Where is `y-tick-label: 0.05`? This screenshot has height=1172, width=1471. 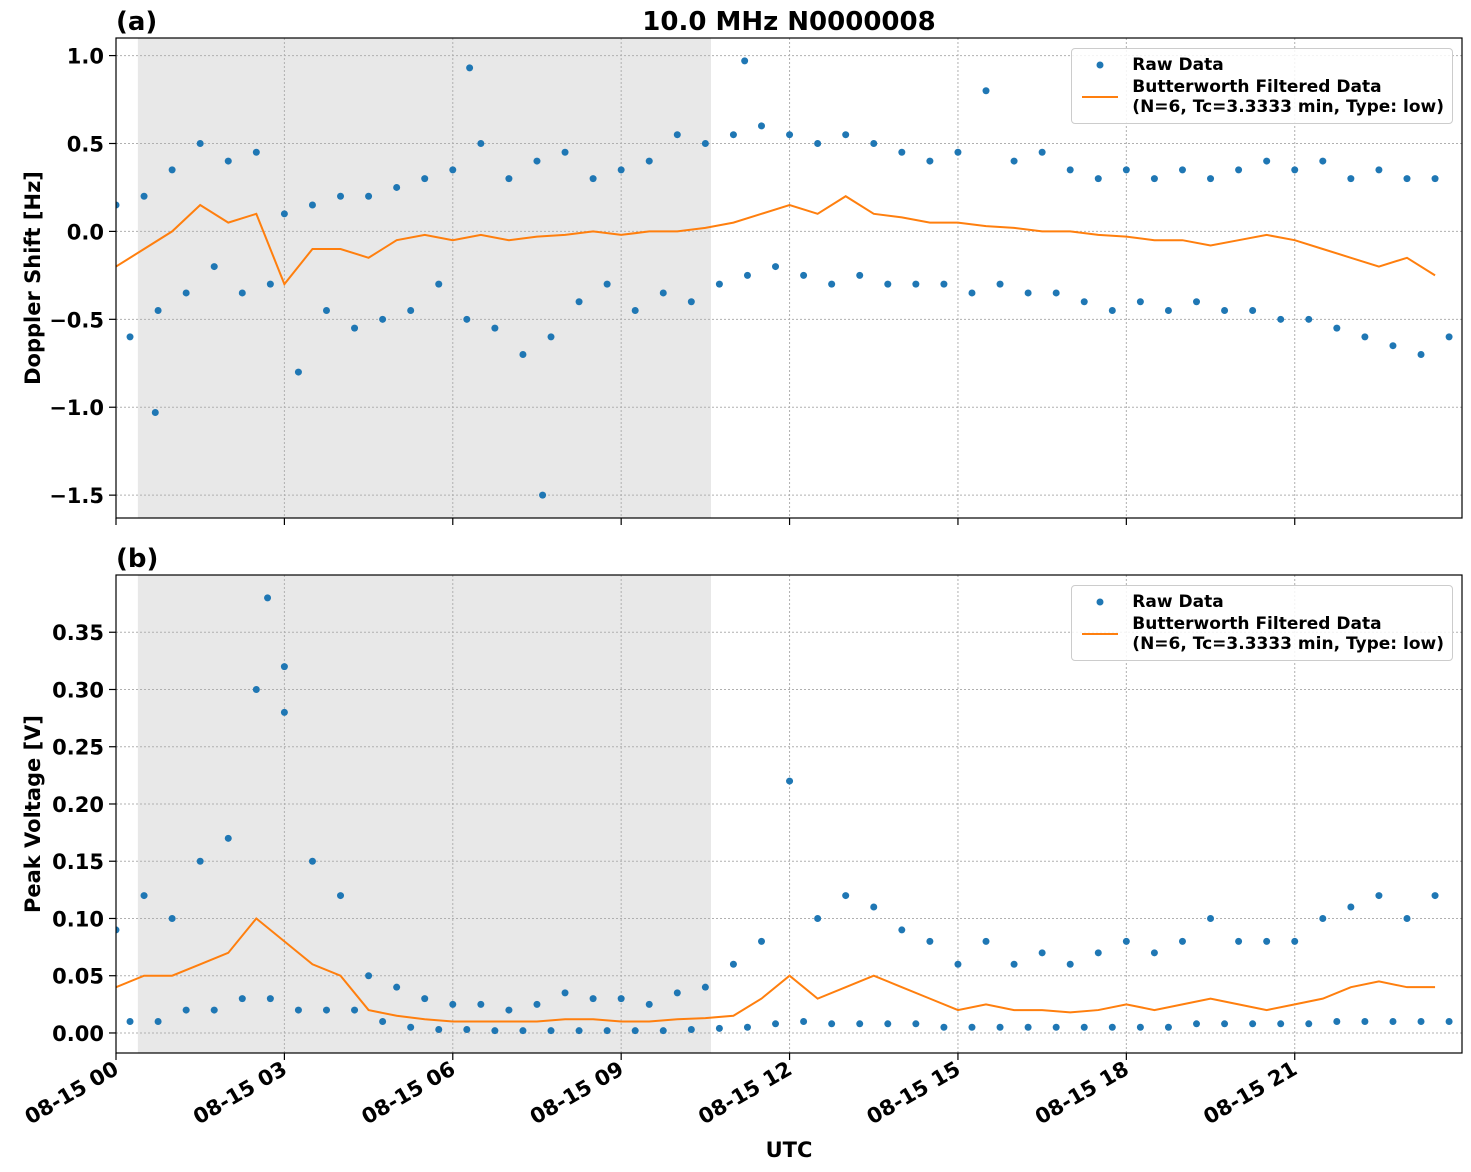 y-tick-label: 0.05 is located at coordinates (78, 977).